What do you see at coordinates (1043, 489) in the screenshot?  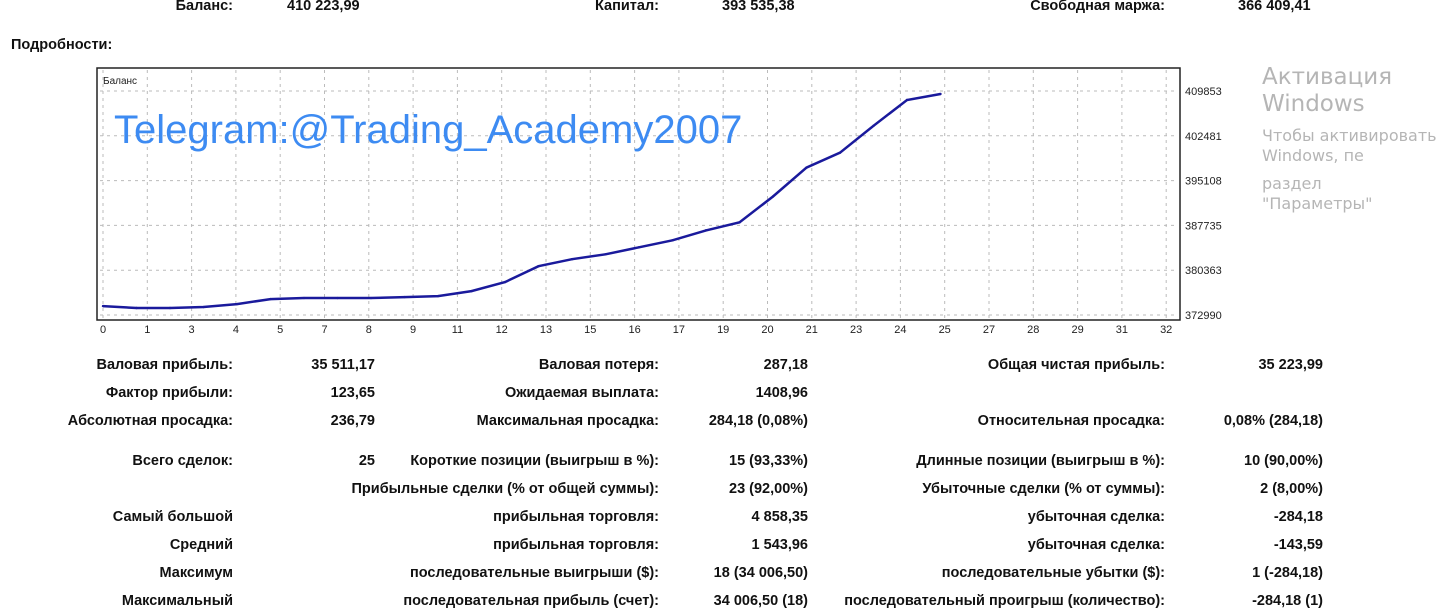 I see `stat-label: Убыточные сделки (% от суммы):` at bounding box center [1043, 489].